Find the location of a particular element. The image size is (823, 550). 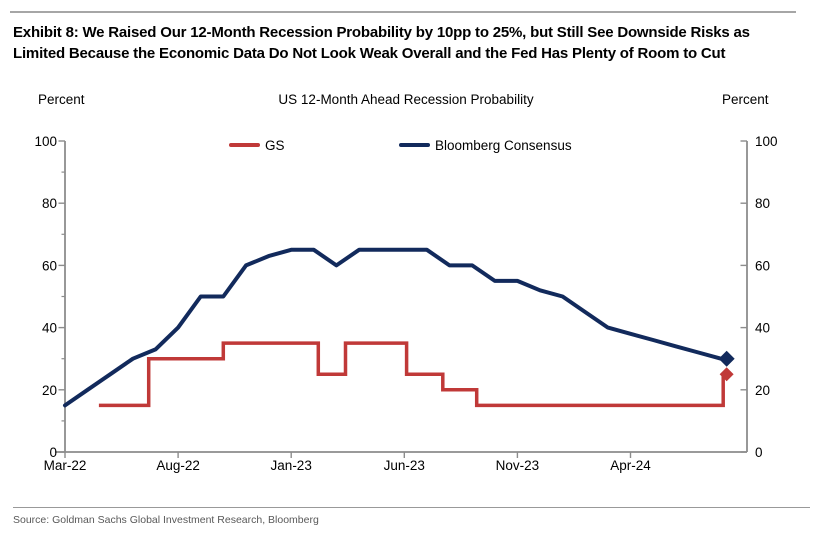

x-tick-label: Jan-23 is located at coordinates (291, 465).